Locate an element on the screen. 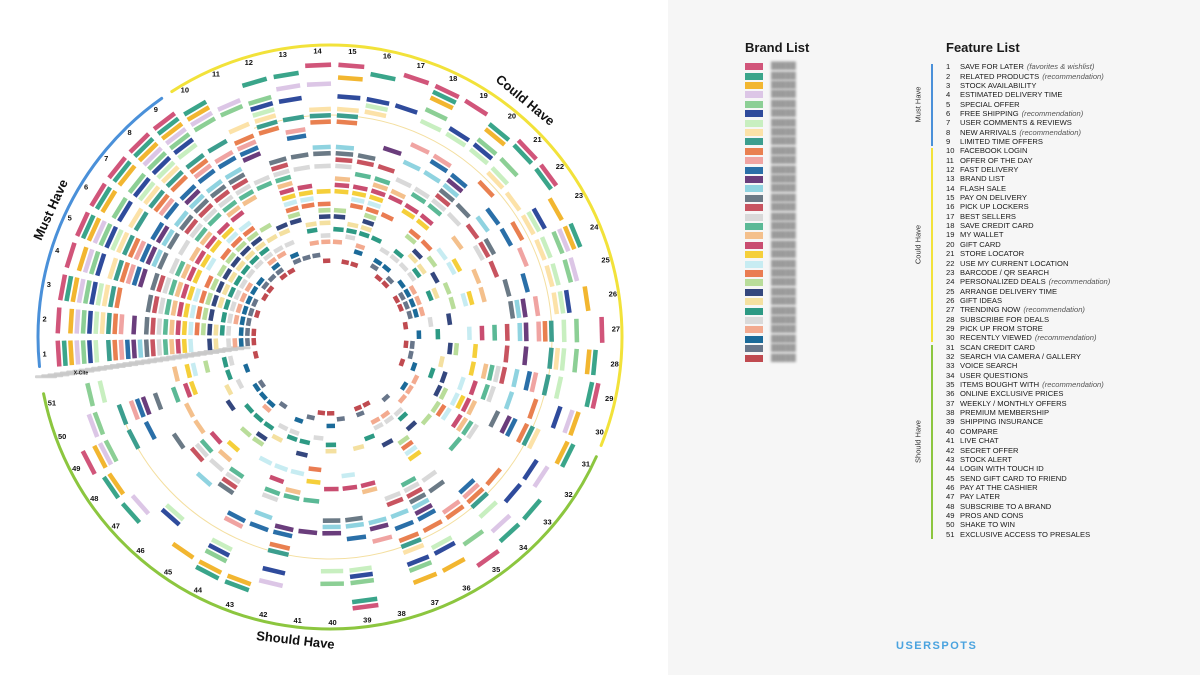  category-number: 45 is located at coordinates (168, 572).